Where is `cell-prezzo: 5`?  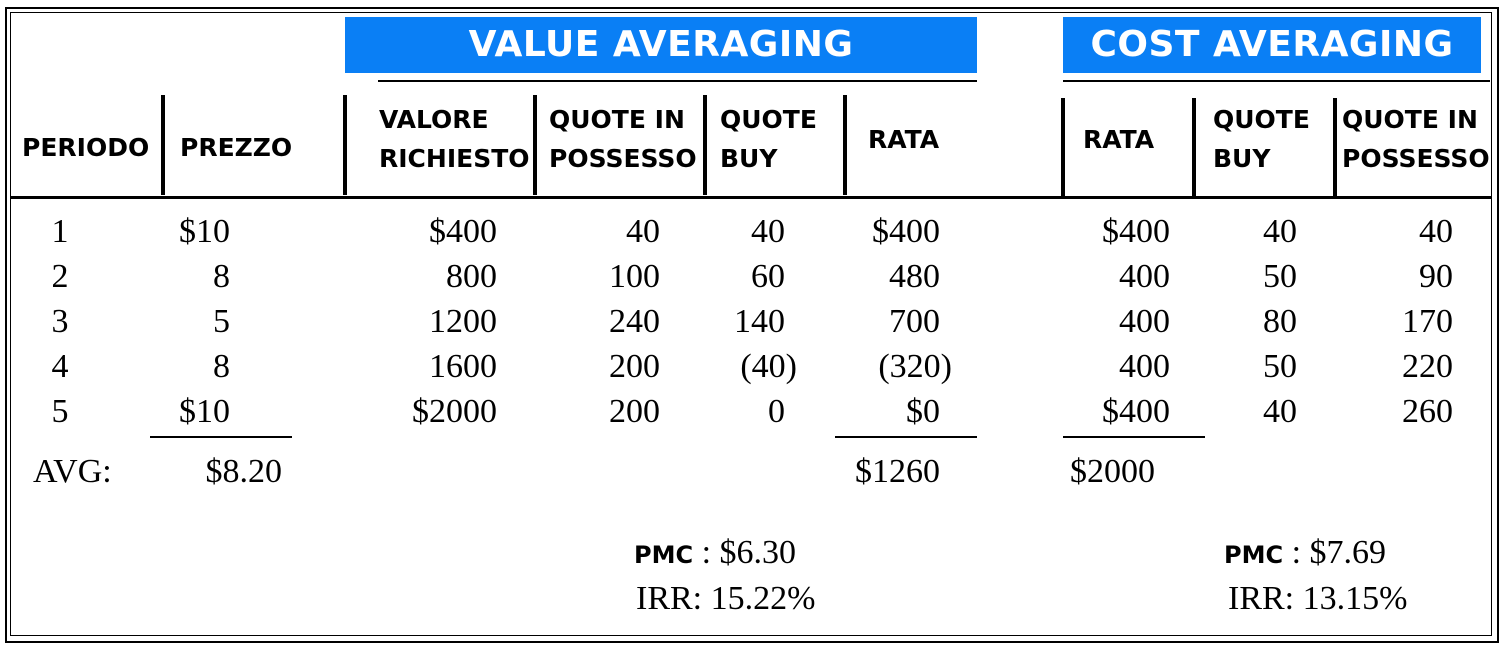 cell-prezzo: 5 is located at coordinates (221, 321).